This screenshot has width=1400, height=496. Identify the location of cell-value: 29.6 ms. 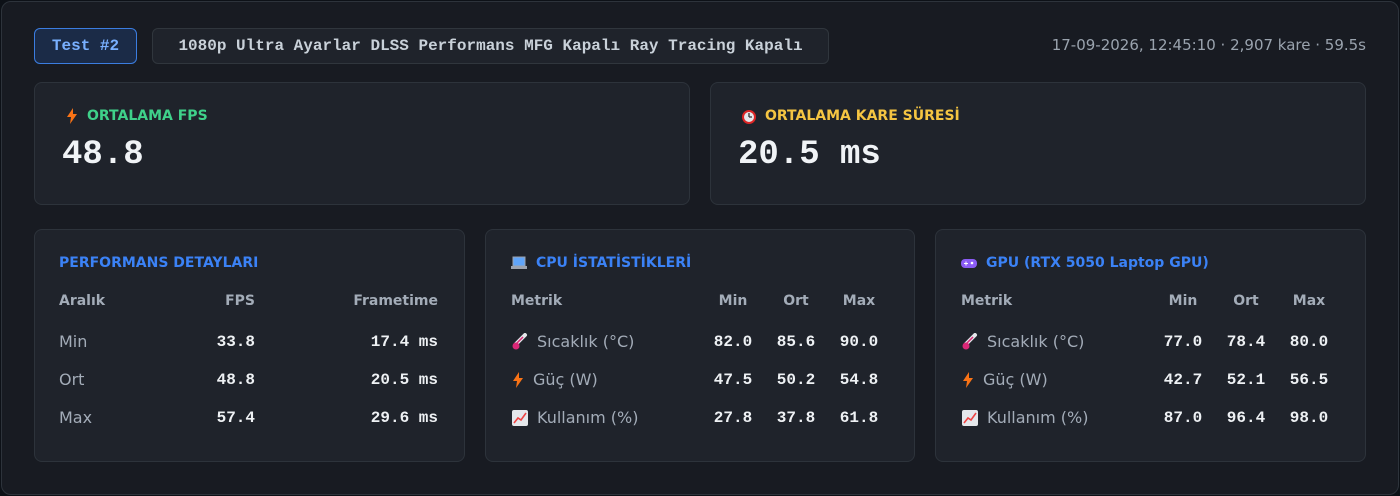
(404, 418).